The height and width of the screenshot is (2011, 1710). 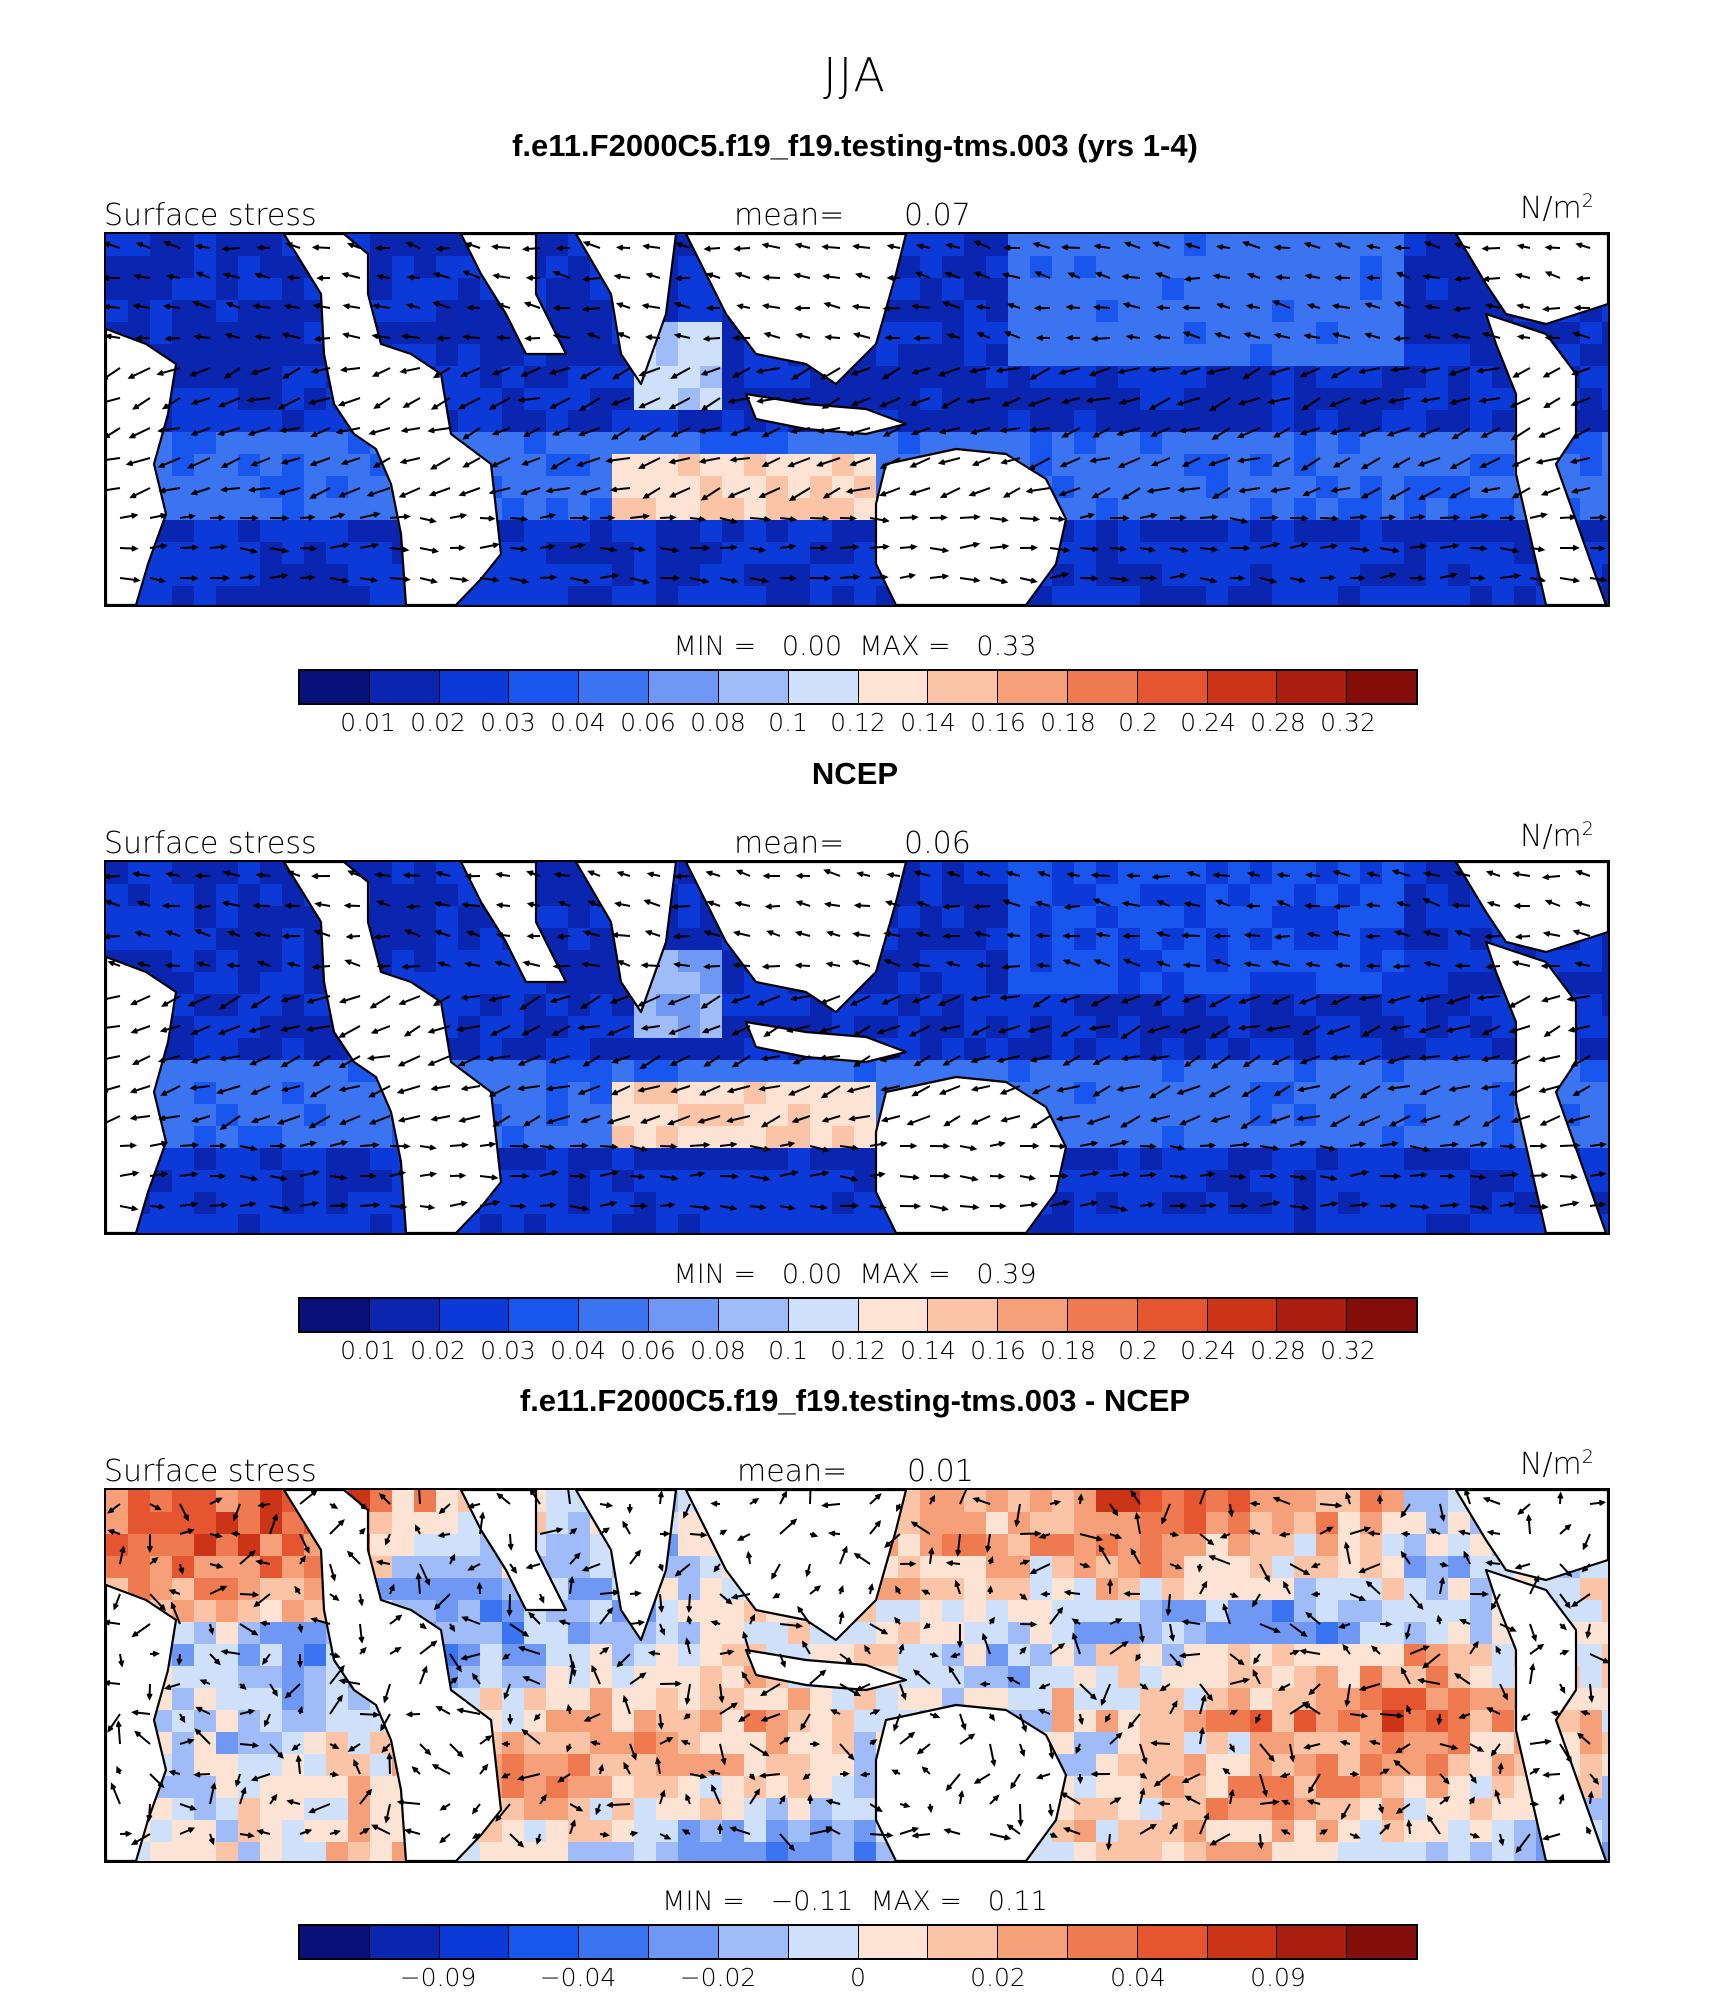 I want to click on panel-1-min-value: 0.00, so click(x=812, y=646).